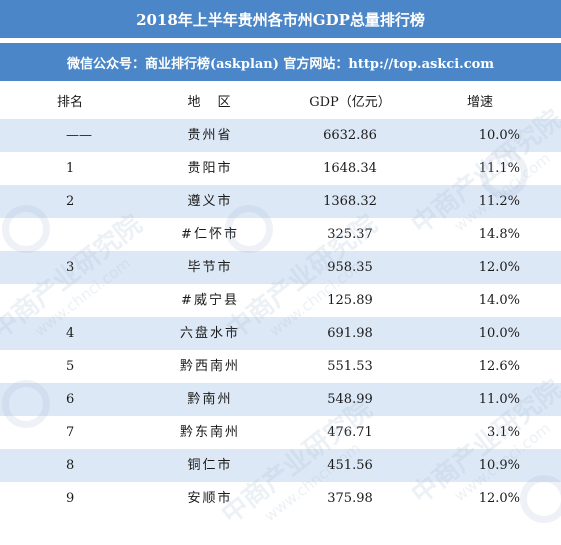 This screenshot has width=561, height=545. I want to click on region-cell: 黔南州, so click(210, 399).